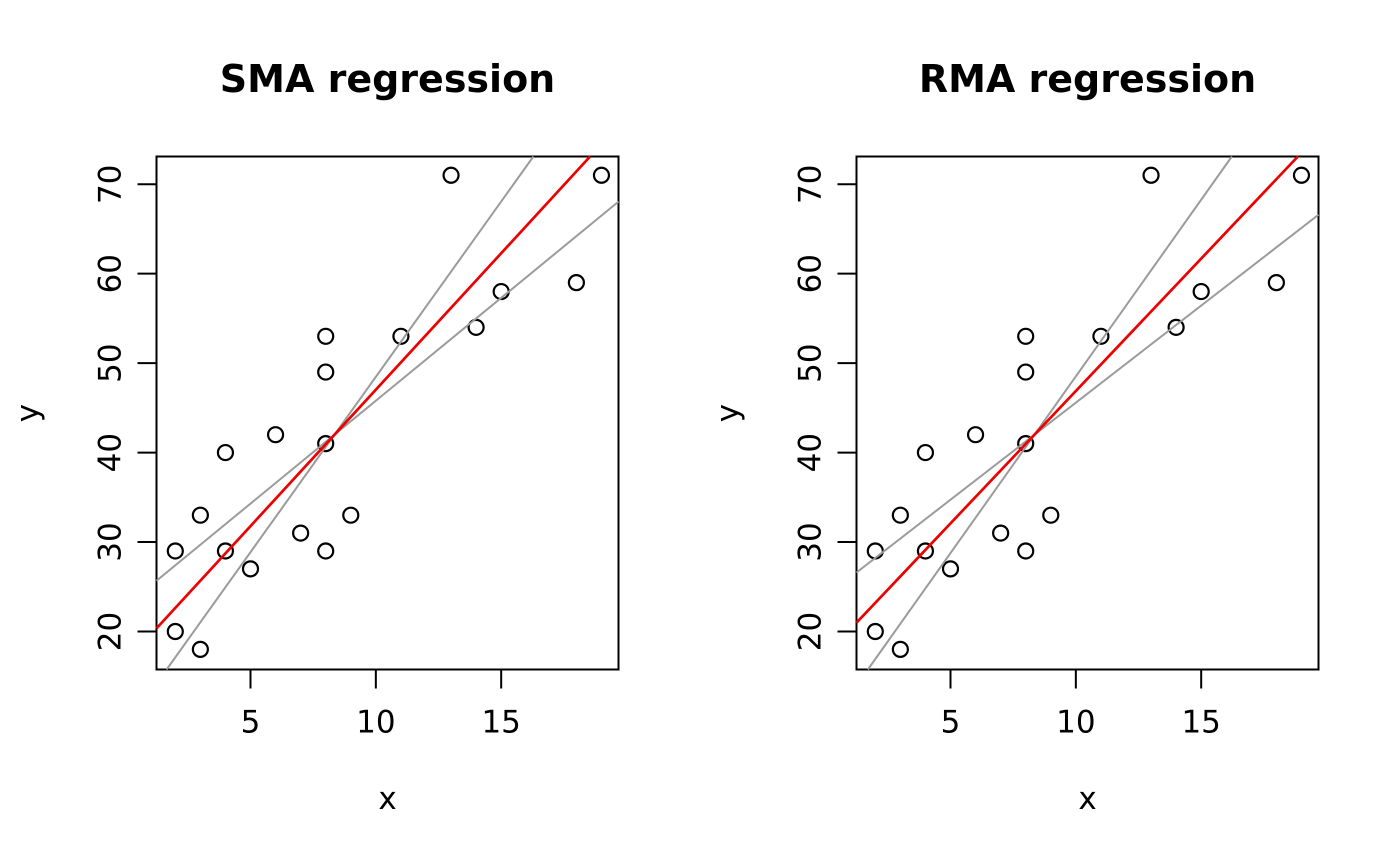  I want to click on panel-title: RMA regression, so click(1087, 79).